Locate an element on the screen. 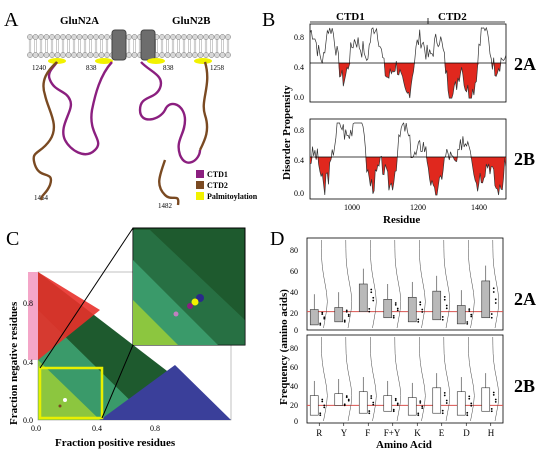 Image resolution: width=550 pixels, height=455 pixels. ytick: 60 is located at coordinates (294, 271).